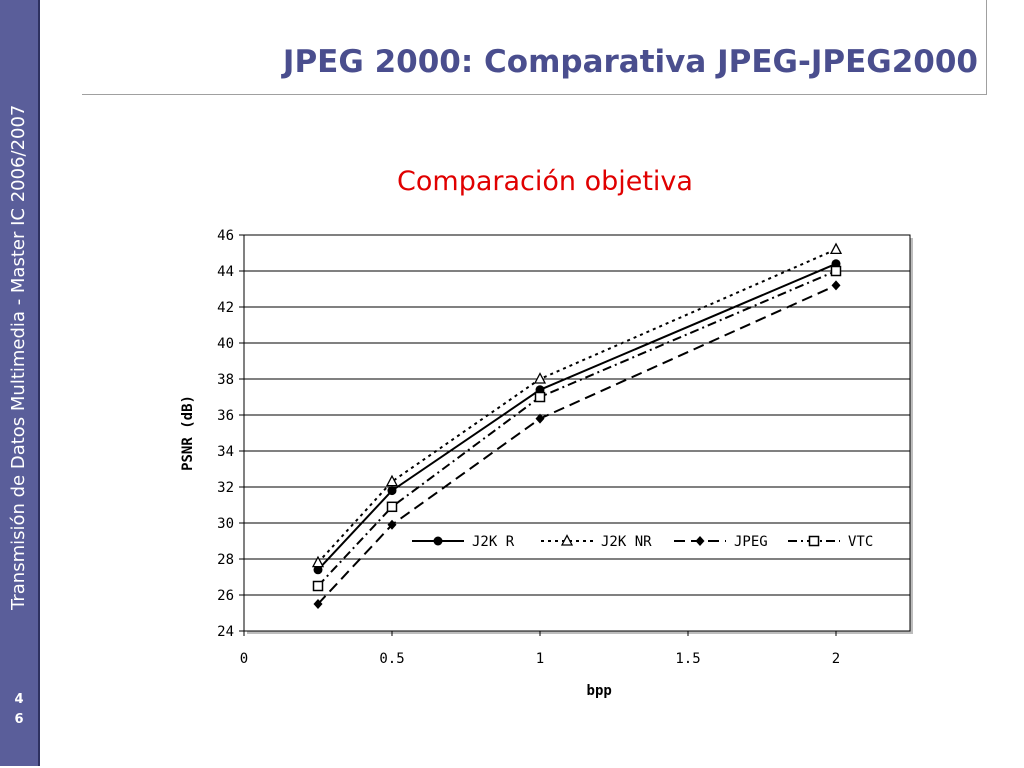  I want to click on y-tick-label: 40, so click(225, 344).